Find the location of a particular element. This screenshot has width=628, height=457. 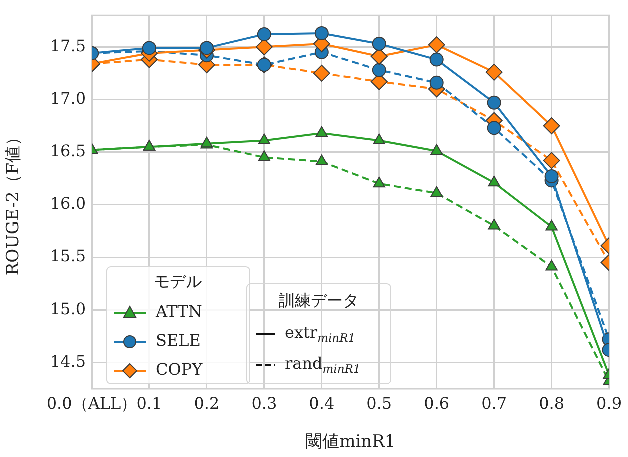

y-tick-label: 15.5 is located at coordinates (68, 256).